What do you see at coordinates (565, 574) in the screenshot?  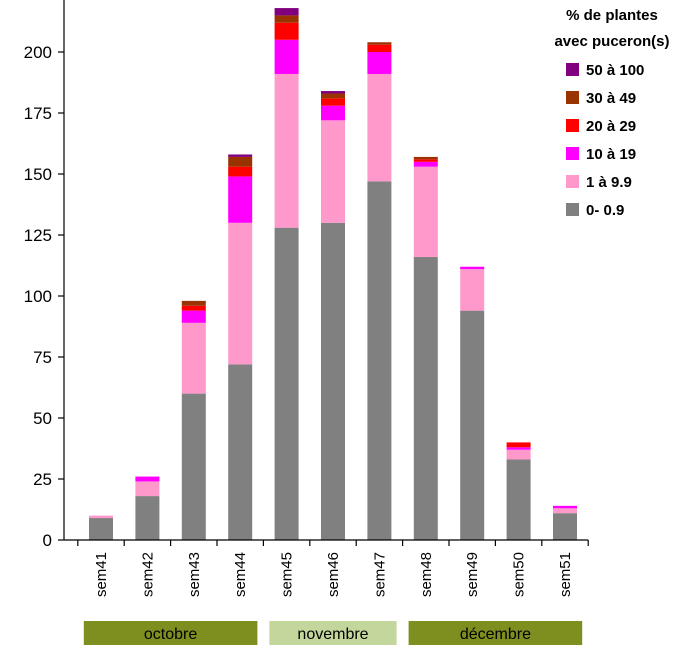 I see `x-tick-label-sem51: sem51` at bounding box center [565, 574].